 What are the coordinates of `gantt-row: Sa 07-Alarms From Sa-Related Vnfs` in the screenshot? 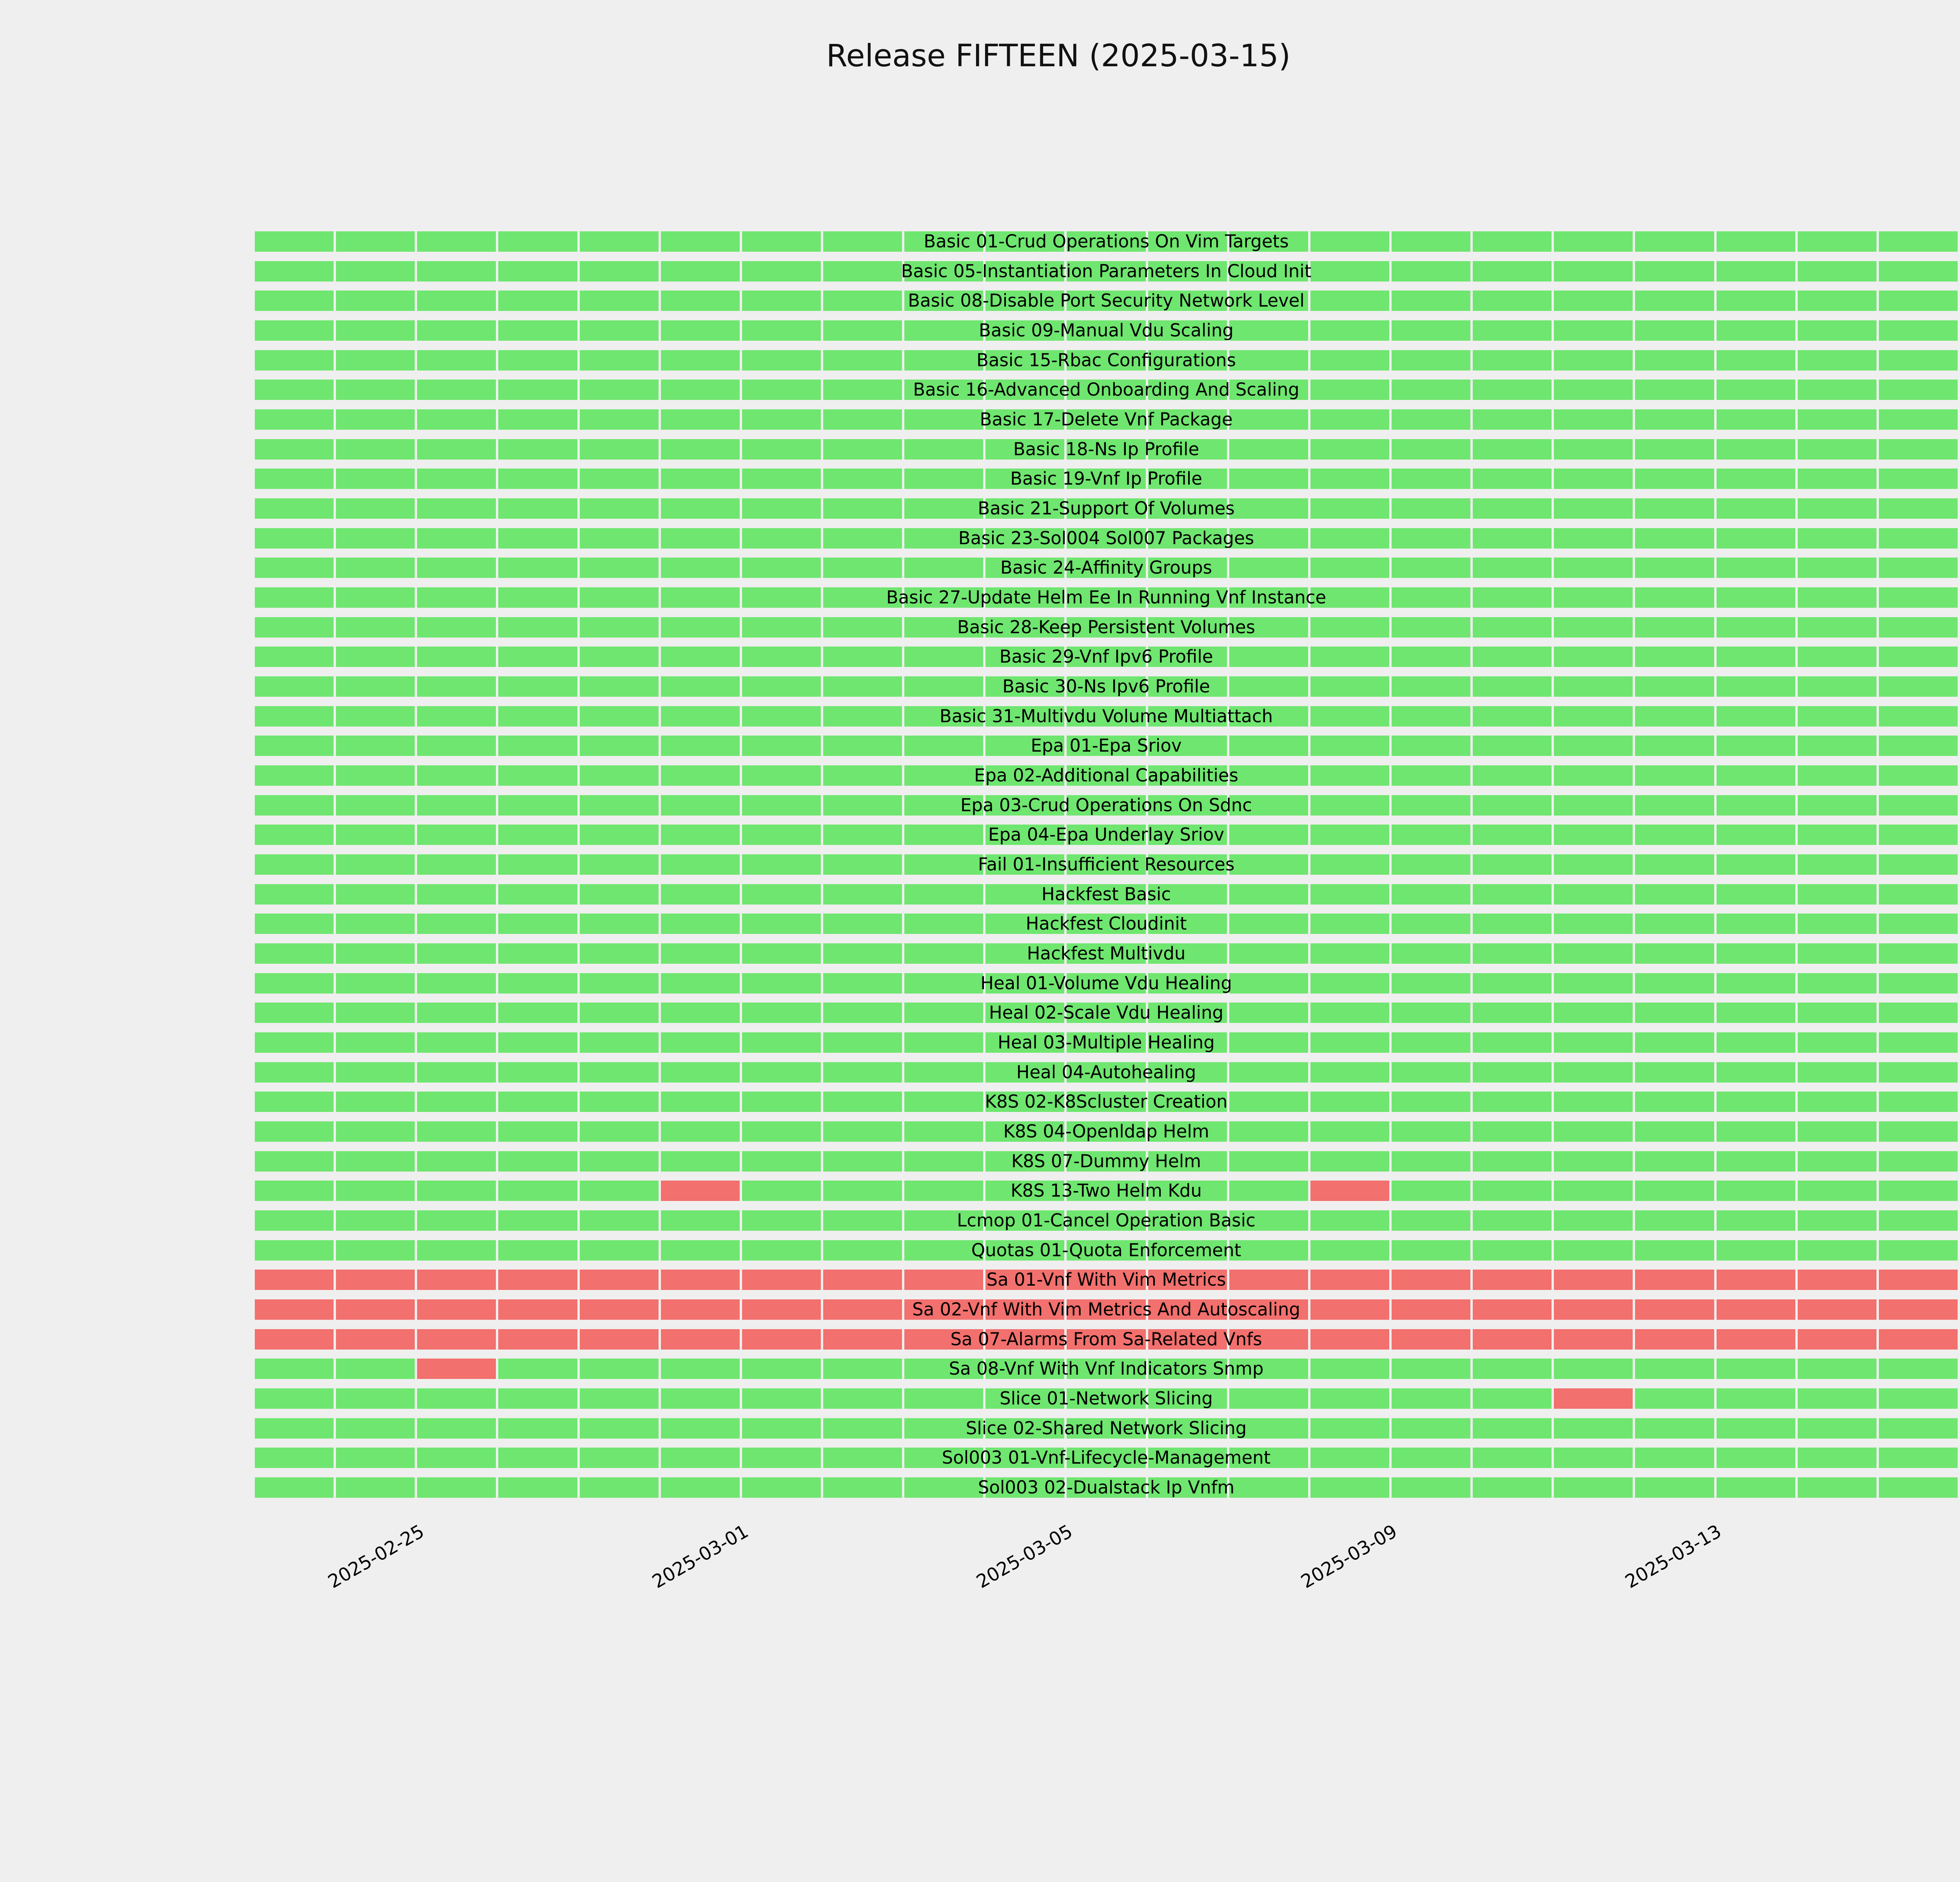 It's located at (1106, 1339).